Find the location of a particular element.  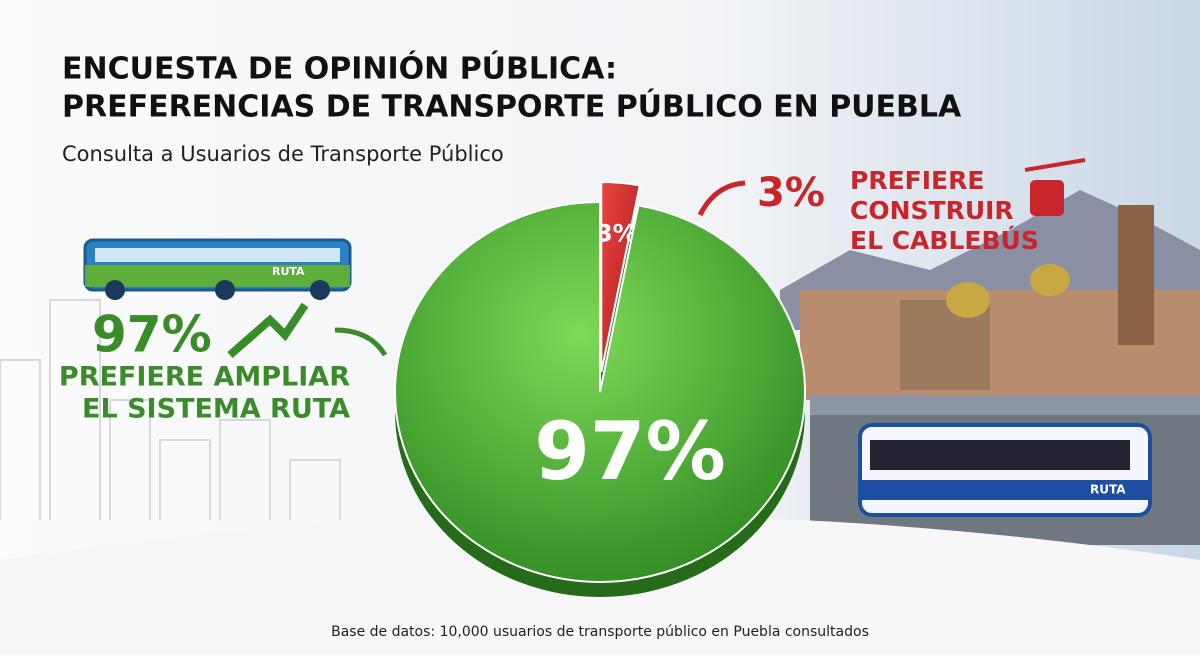

category-label: EL CABLEBÚS is located at coordinates (944, 240).